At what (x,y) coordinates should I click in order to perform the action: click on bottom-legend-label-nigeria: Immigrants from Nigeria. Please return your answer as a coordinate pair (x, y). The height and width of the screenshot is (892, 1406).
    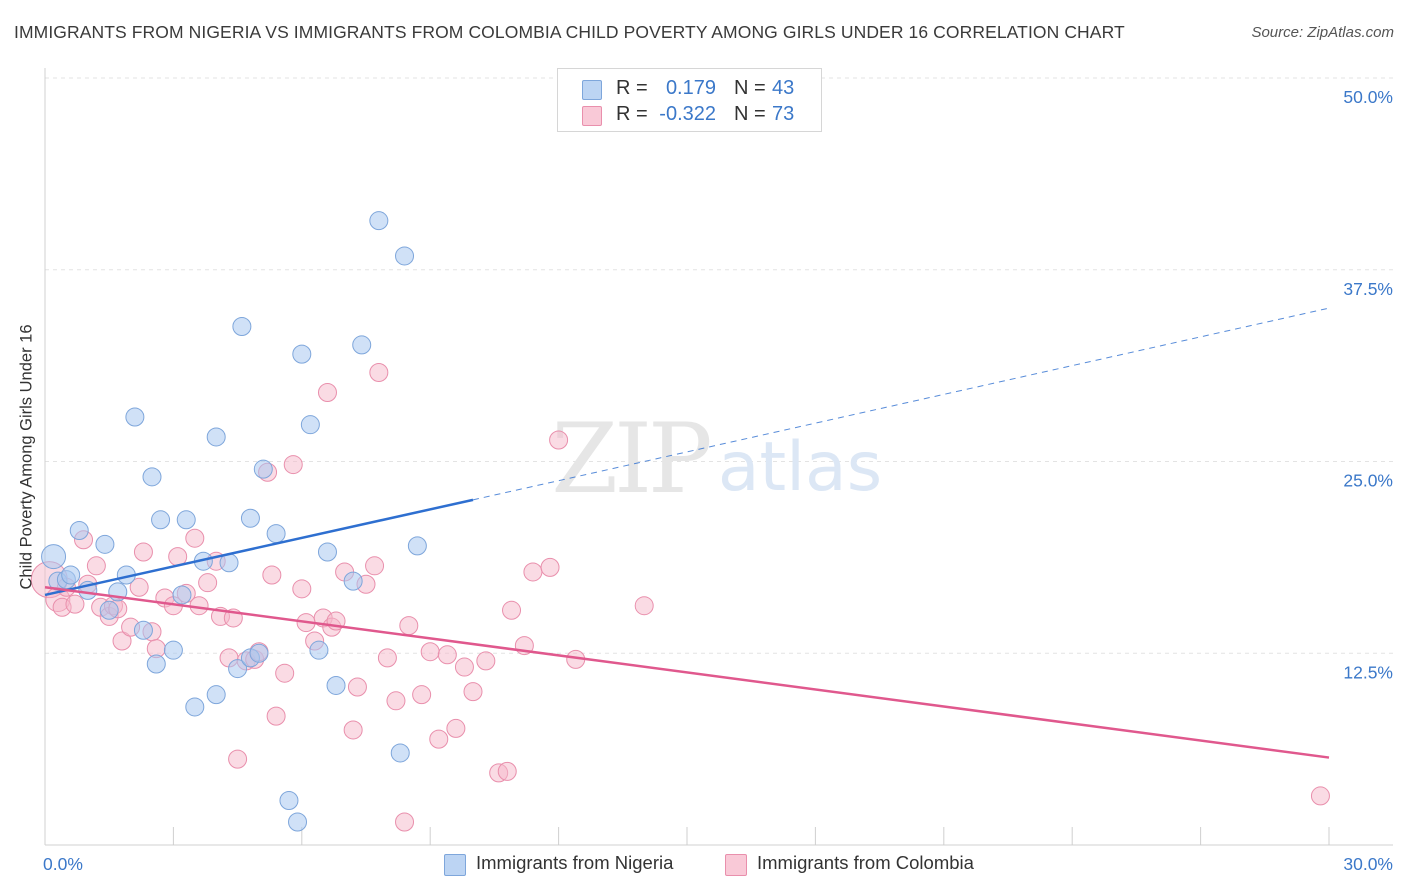
    Looking at the image, I should click on (575, 862).